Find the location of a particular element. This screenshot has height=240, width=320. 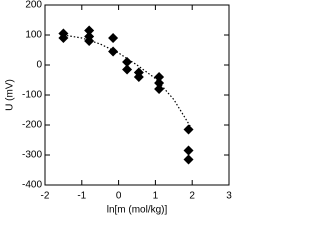

x-tick-label: 2 is located at coordinates (192, 196).